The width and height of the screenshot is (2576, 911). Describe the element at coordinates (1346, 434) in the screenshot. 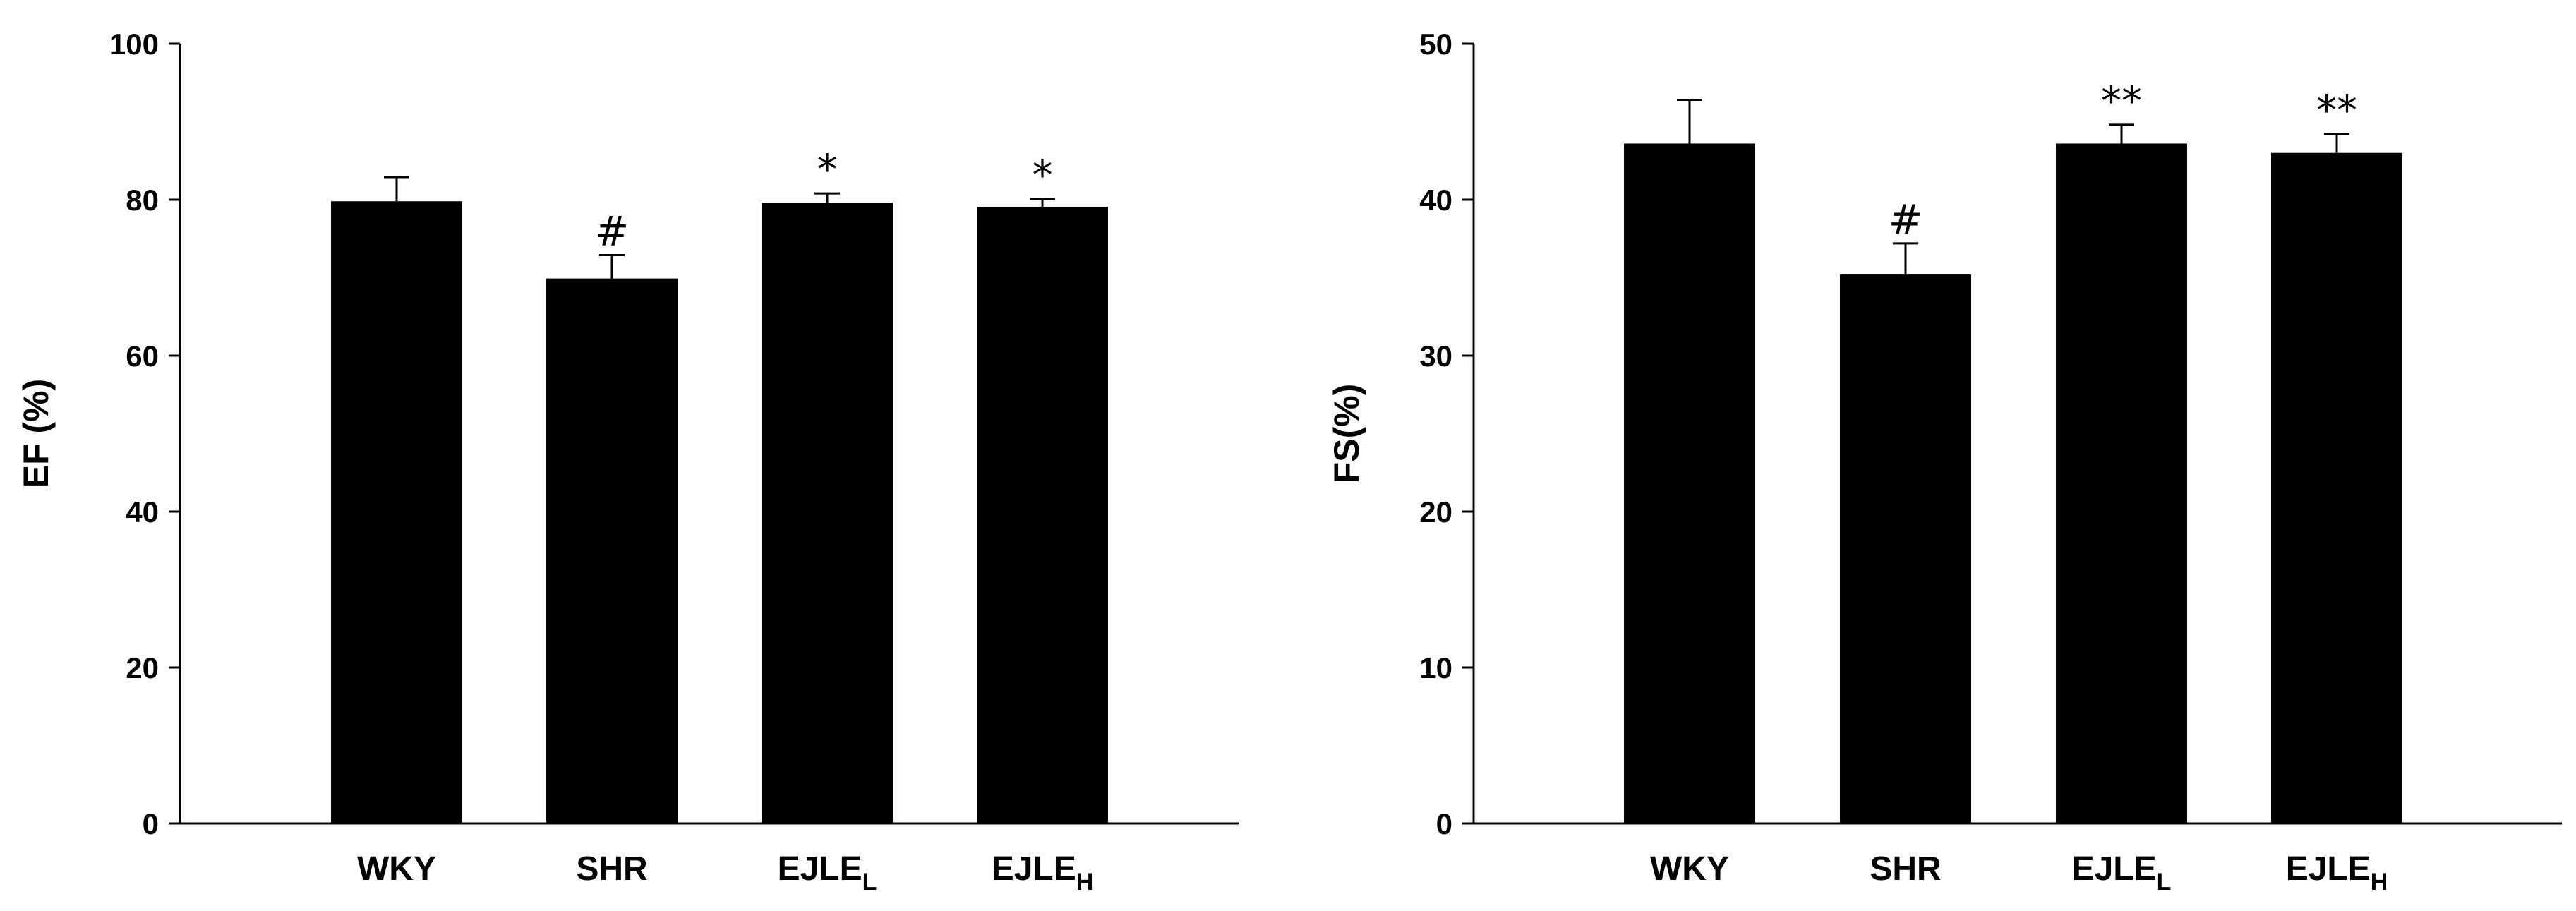

I see `y-axis-title: FS(%)` at that location.